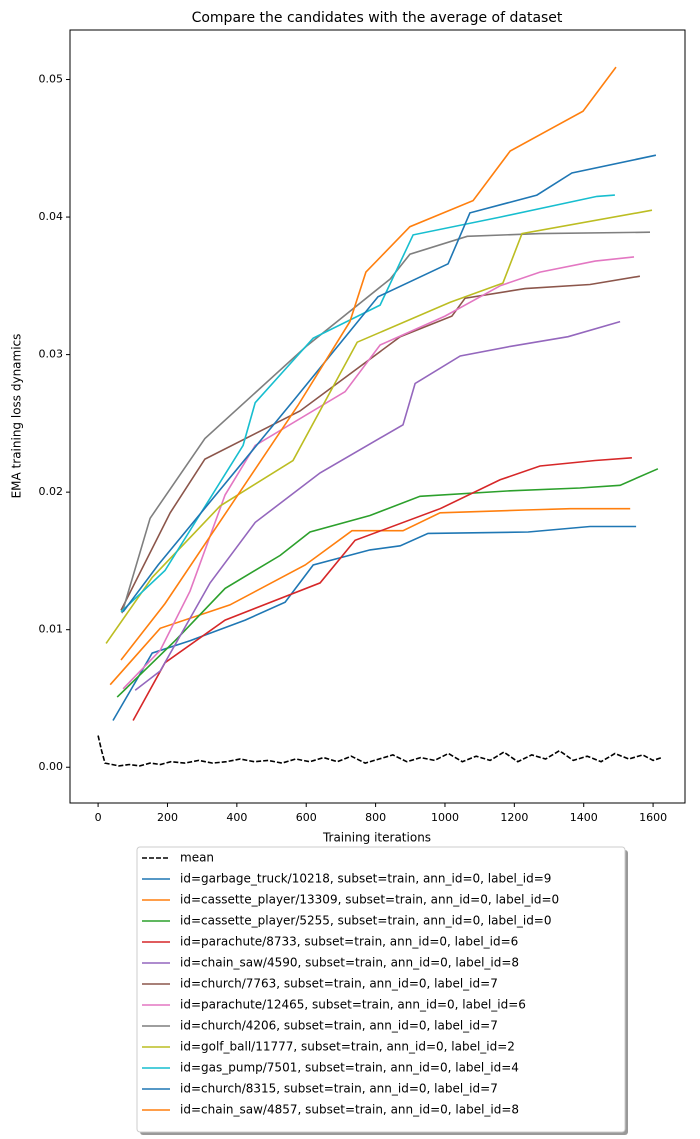 This screenshot has height=1139, width=700. I want to click on y-tick-label: 0.04, so click(51, 216).